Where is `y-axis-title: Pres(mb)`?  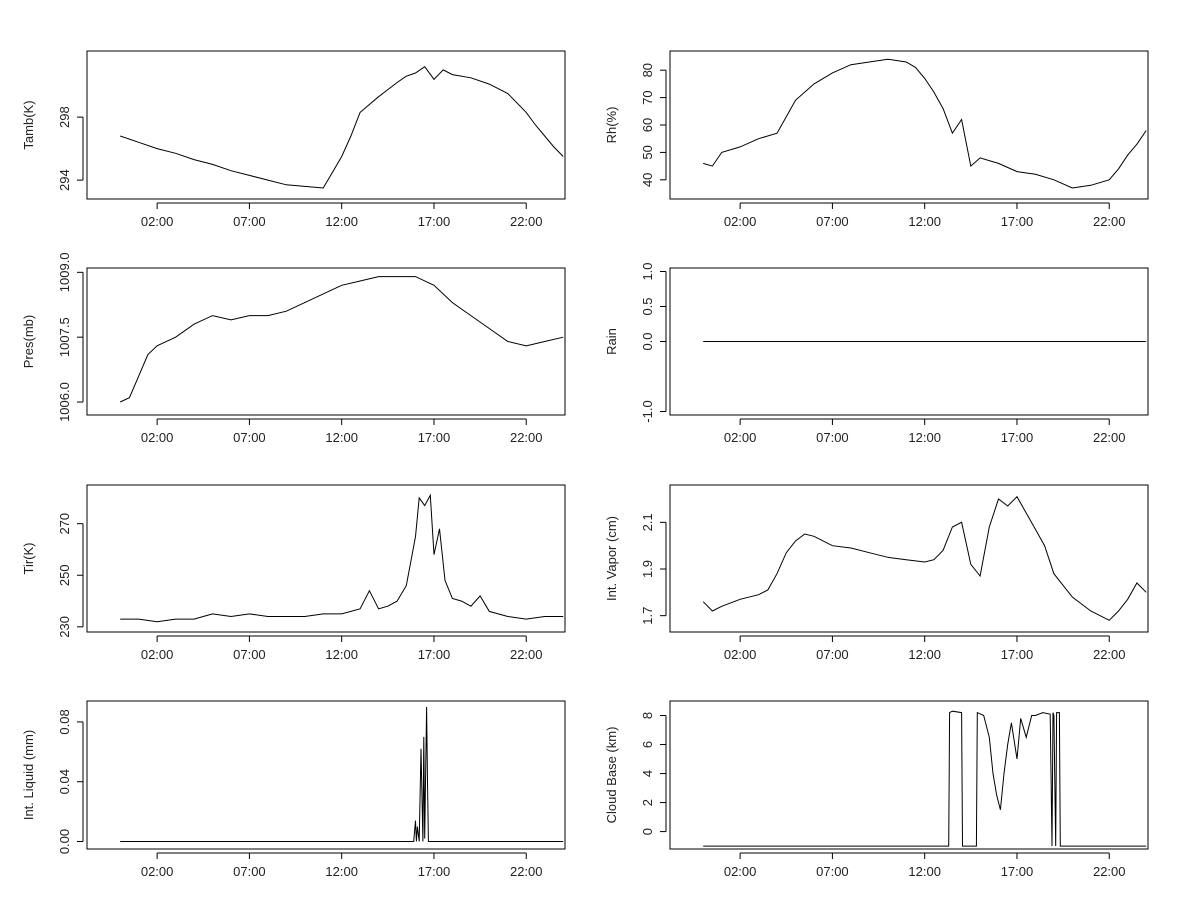 y-axis-title: Pres(mb) is located at coordinates (28, 341).